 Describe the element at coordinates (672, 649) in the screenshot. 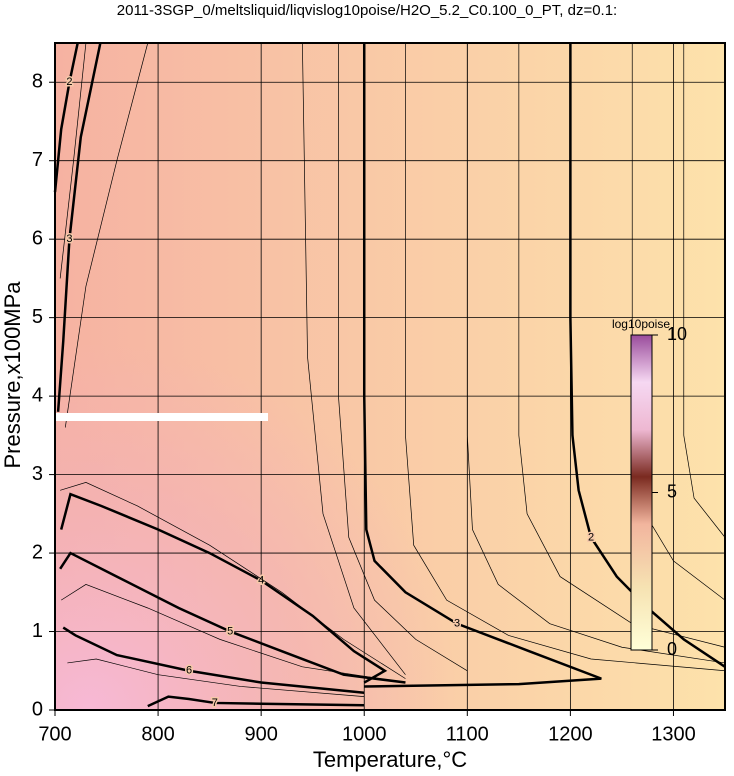

I see `colorbar-tick-label: 0` at that location.